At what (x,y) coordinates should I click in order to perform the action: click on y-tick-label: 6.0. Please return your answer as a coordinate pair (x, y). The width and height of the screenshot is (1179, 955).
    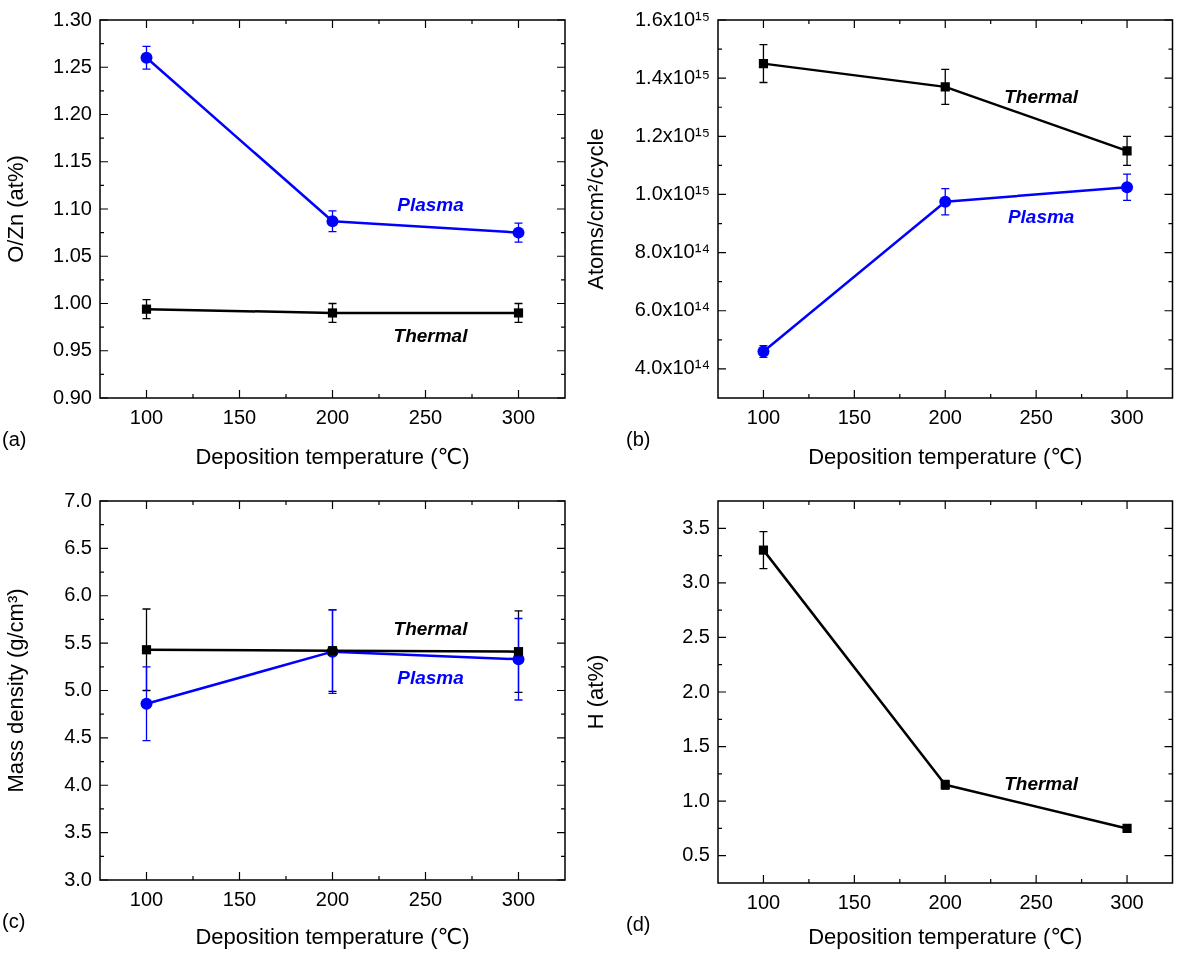
    Looking at the image, I should click on (78, 594).